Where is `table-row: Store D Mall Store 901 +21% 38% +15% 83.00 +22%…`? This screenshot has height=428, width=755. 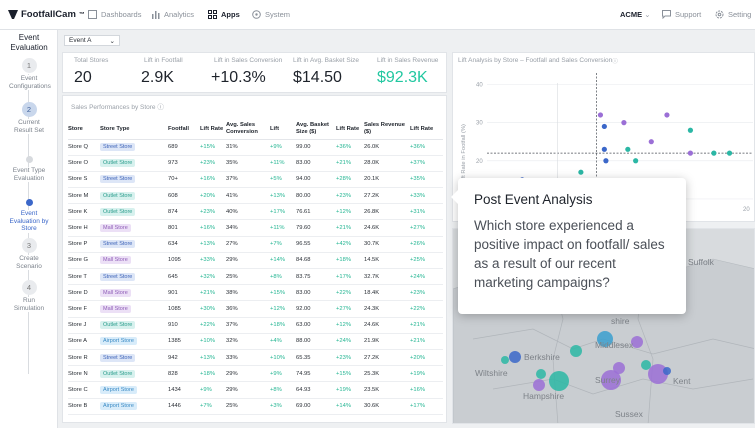 table-row: Store D Mall Store 901 +21% 38% +15% 83.00 +22%… is located at coordinates (255, 293).